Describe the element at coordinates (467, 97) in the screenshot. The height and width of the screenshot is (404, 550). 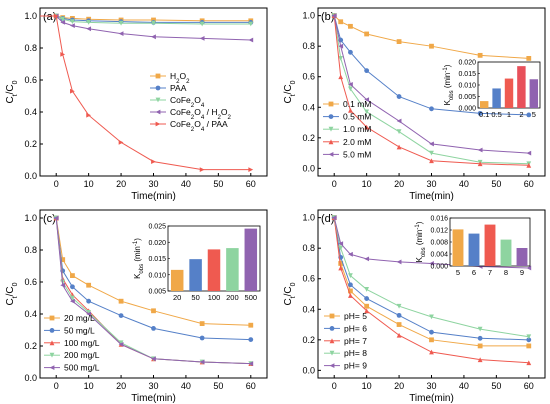
I see `inset-y-tick-label: 0.005` at that location.